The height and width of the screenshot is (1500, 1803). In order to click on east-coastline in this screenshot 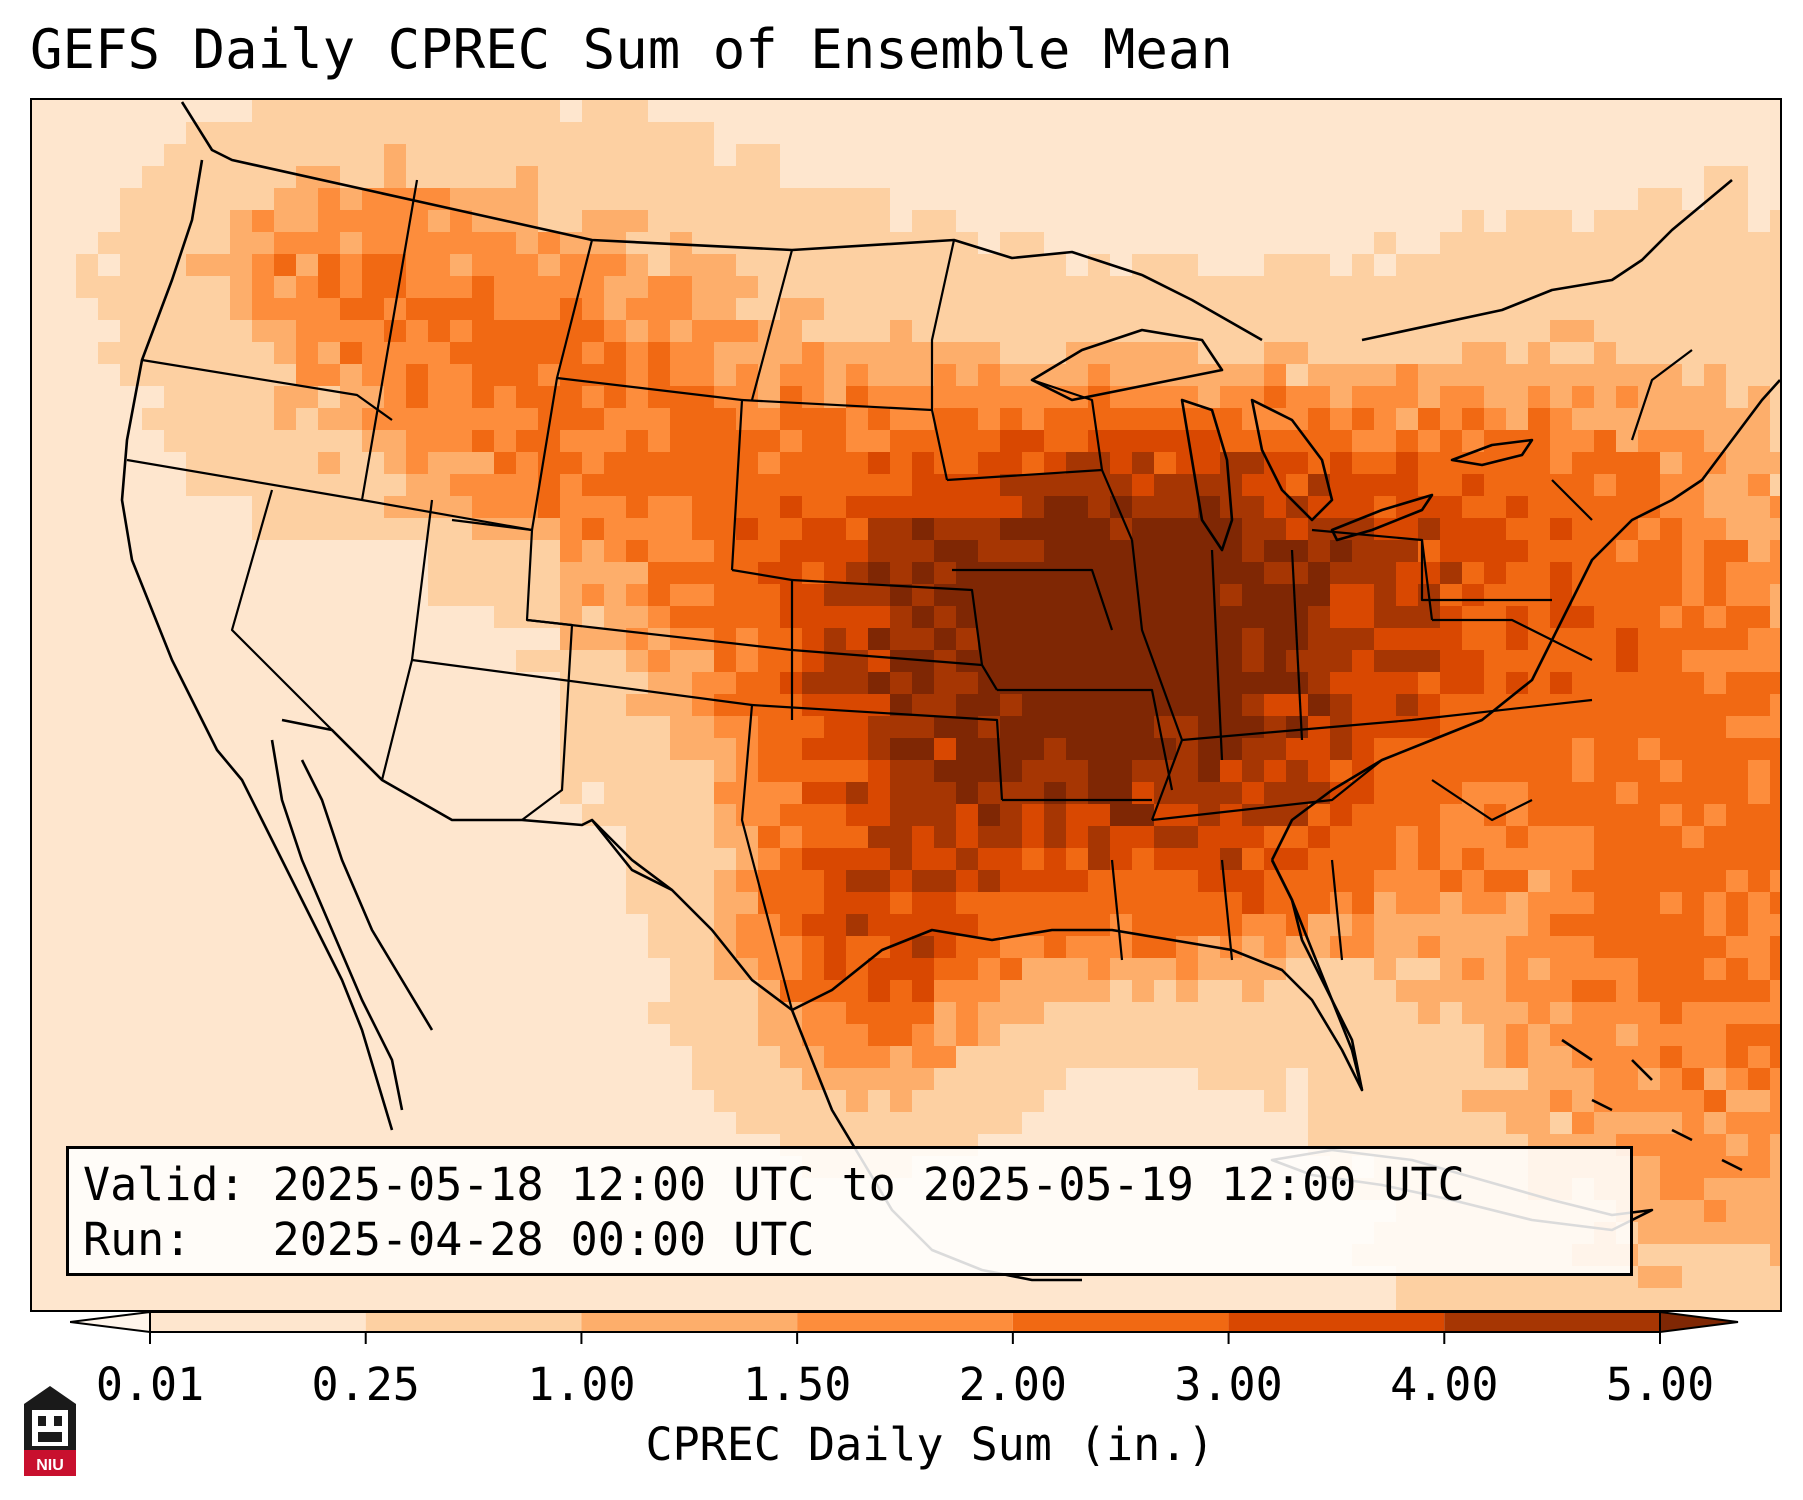, I will do `click(1525, 620)`.